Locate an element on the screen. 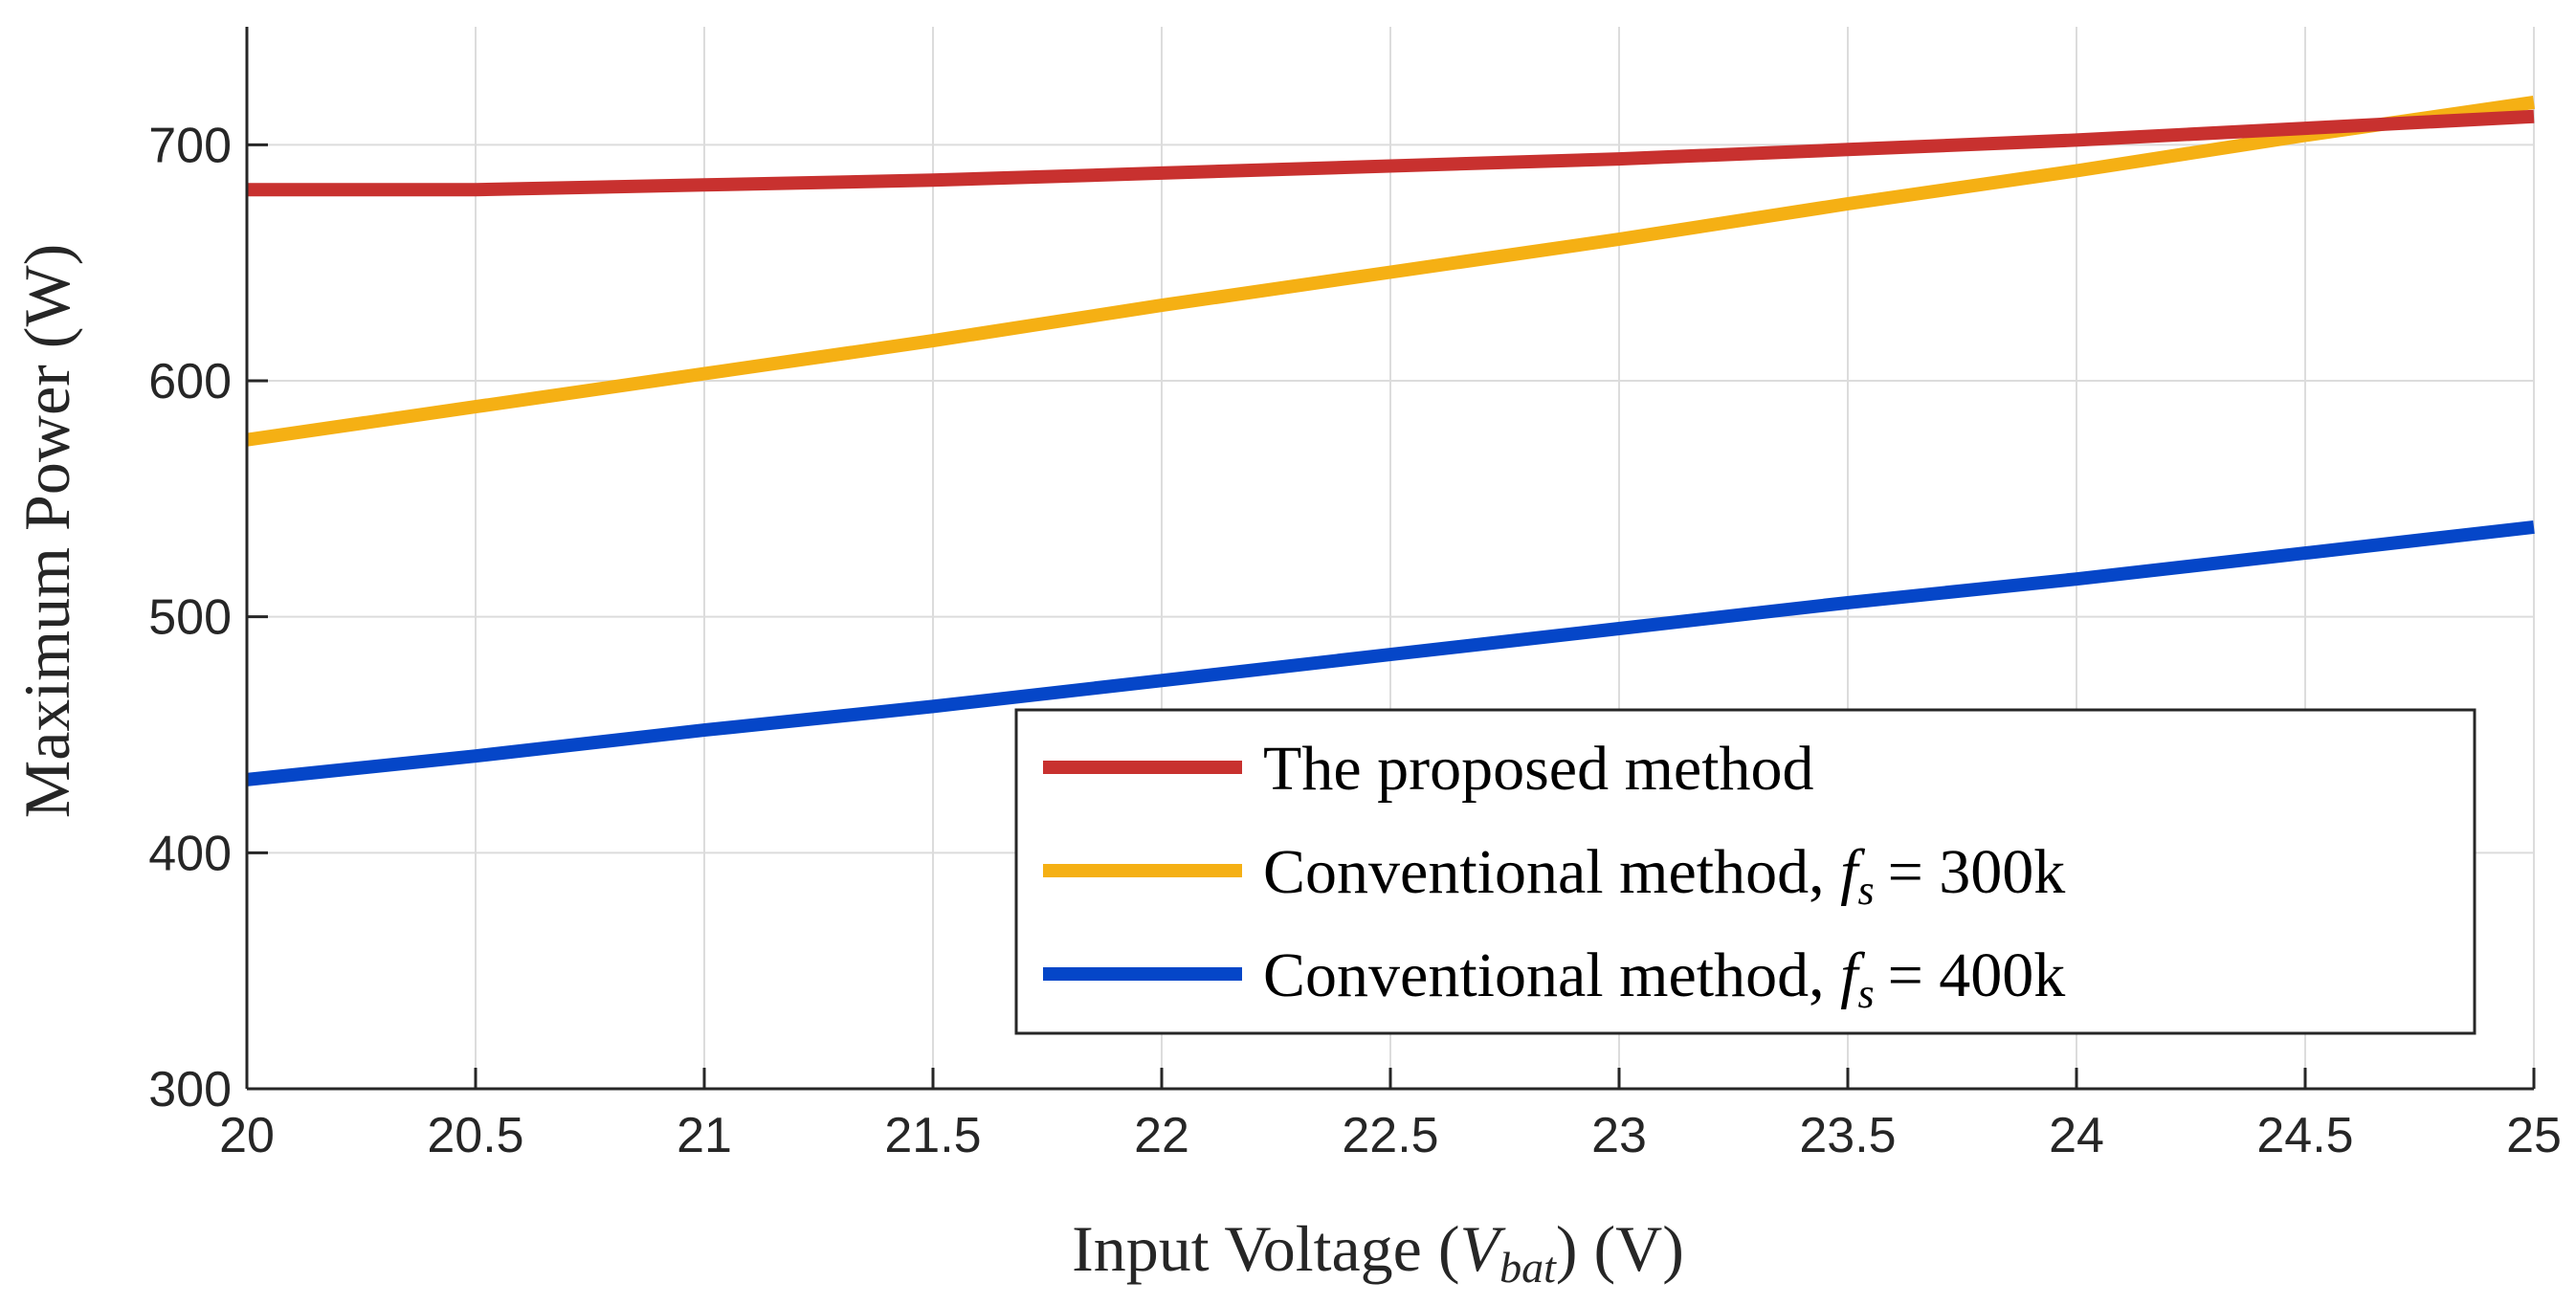 This screenshot has height=1305, width=2576. y-tick-label: 400 is located at coordinates (190, 853).